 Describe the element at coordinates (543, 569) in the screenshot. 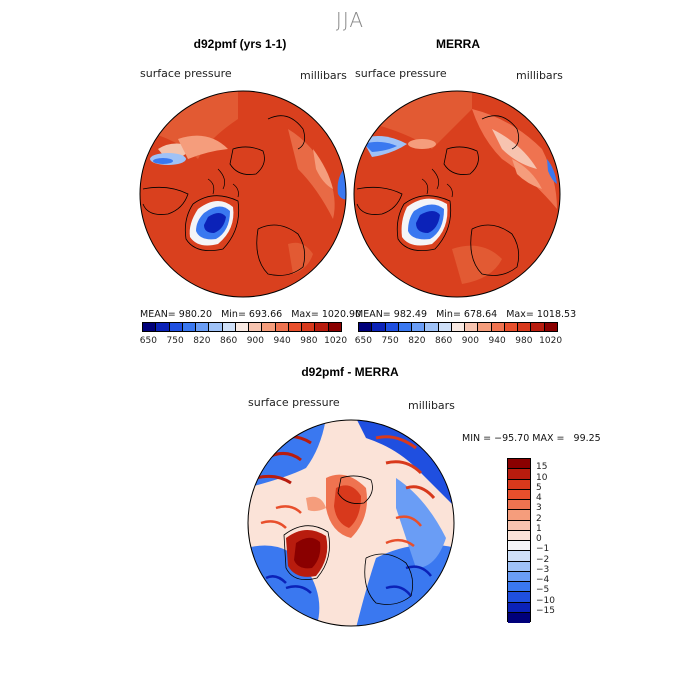

I see `colorbar-tick-label: −3` at that location.